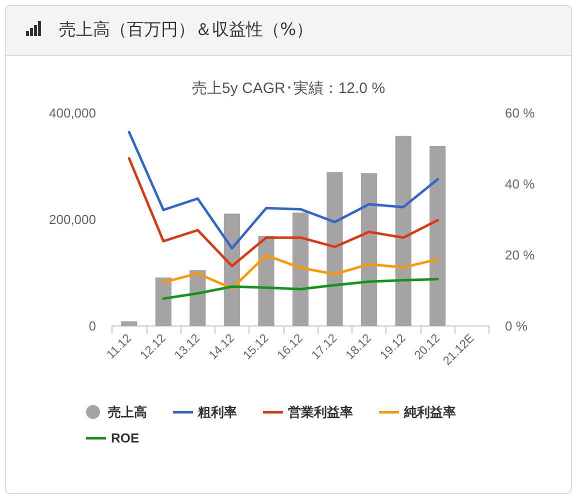 This screenshot has height=499, width=578. Describe the element at coordinates (516, 326) in the screenshot. I see `y2-tick-label: 0 %` at that location.